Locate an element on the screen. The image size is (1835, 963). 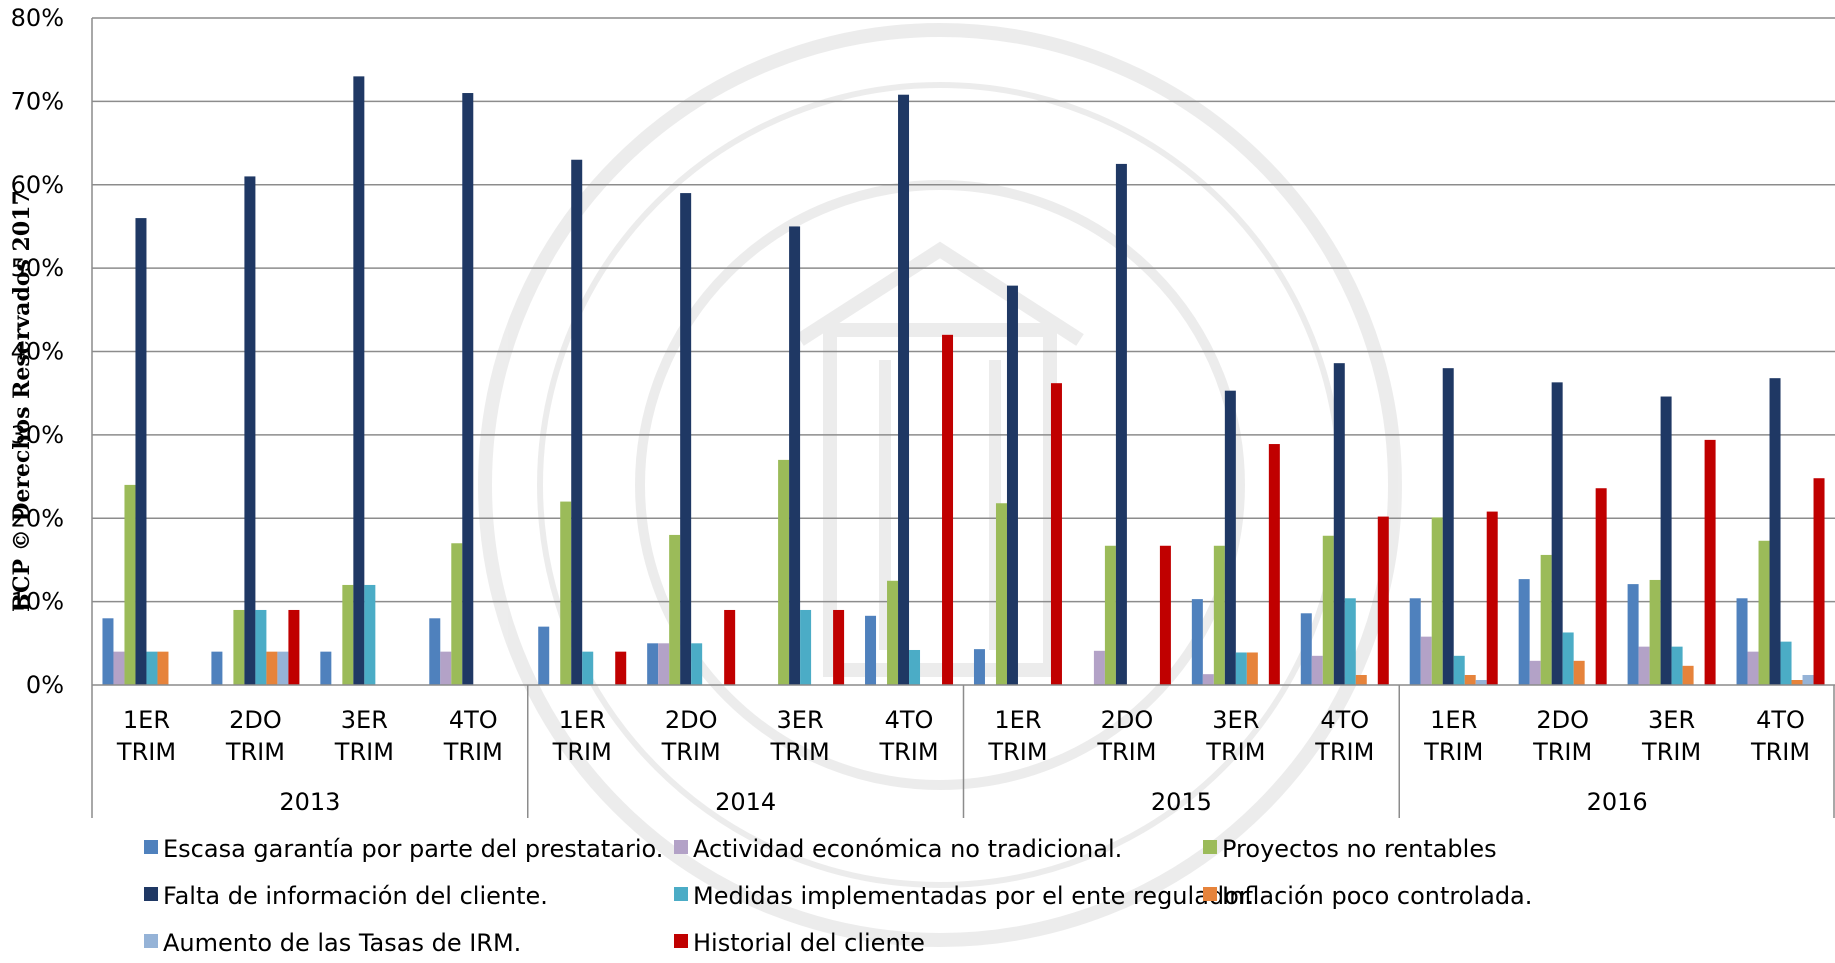
year-label: 2015 is located at coordinates (1181, 802).